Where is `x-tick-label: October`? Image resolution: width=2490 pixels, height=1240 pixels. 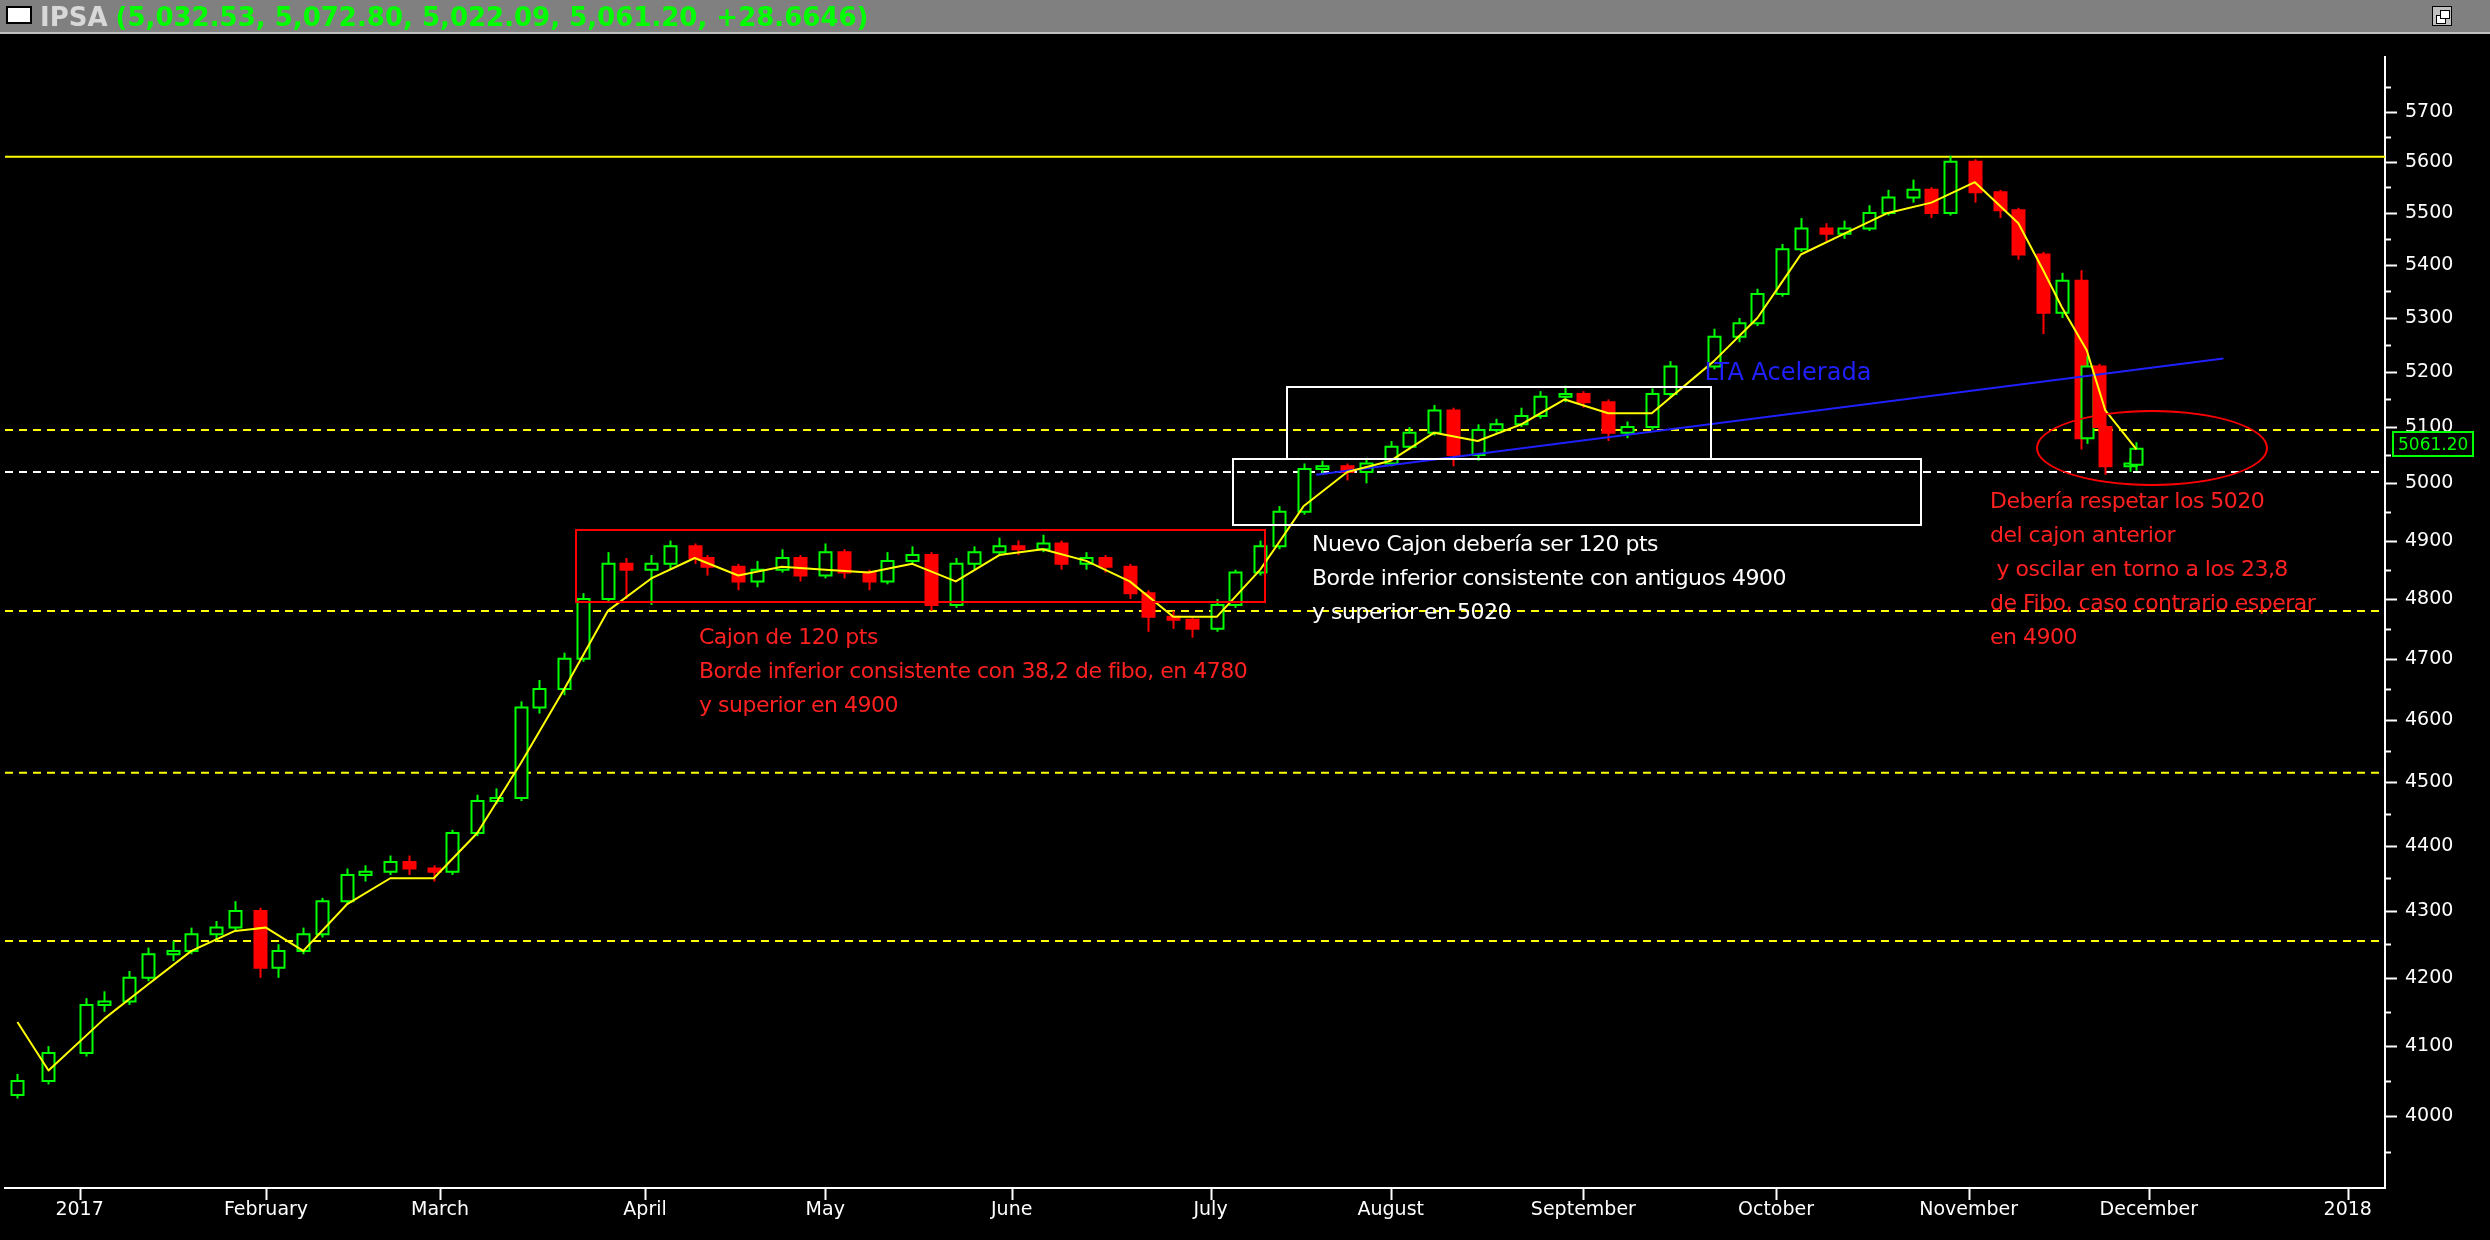
x-tick-label: October is located at coordinates (1776, 1208).